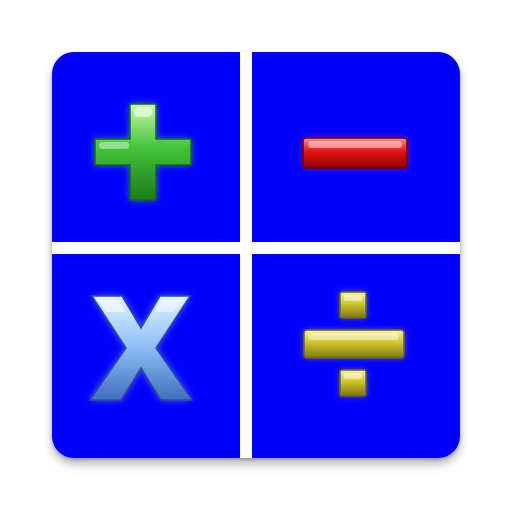 The width and height of the screenshot is (512, 512). What do you see at coordinates (355, 154) in the screenshot?
I see `minus-icon` at bounding box center [355, 154].